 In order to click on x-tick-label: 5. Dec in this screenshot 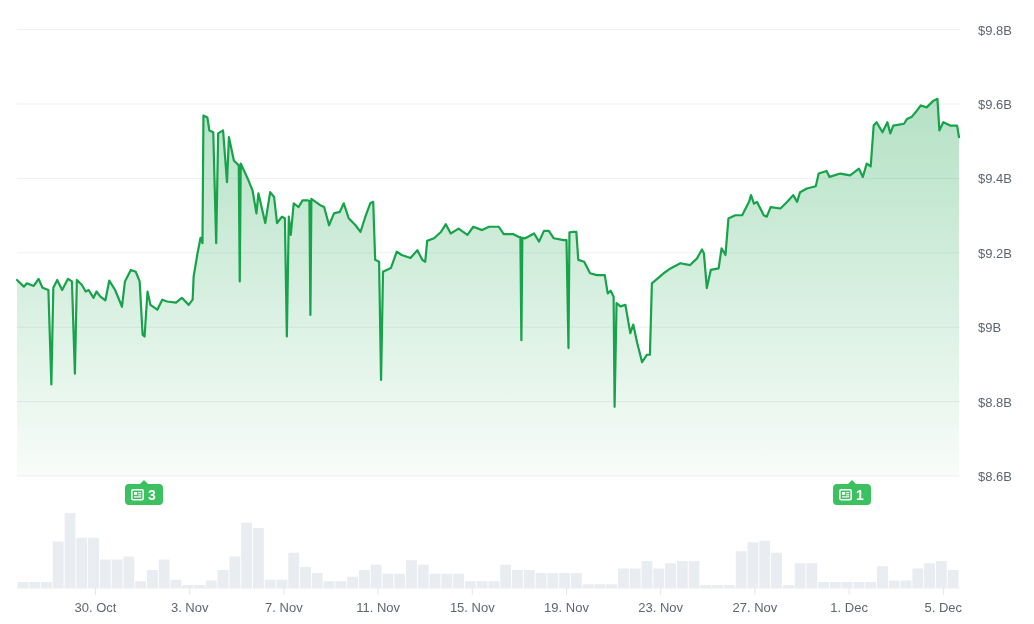, I will do `click(943, 607)`.